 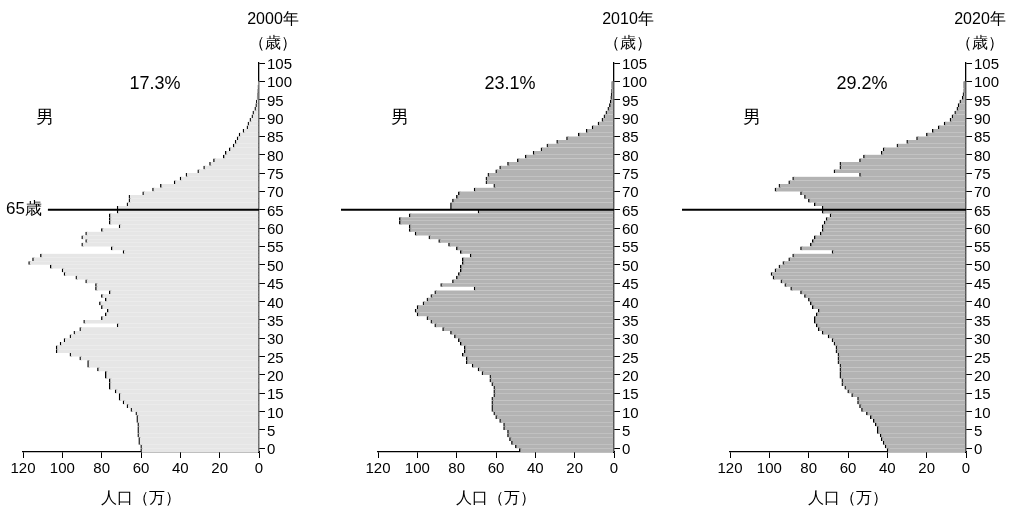 I want to click on chart-title: 2000年, so click(x=273, y=19).